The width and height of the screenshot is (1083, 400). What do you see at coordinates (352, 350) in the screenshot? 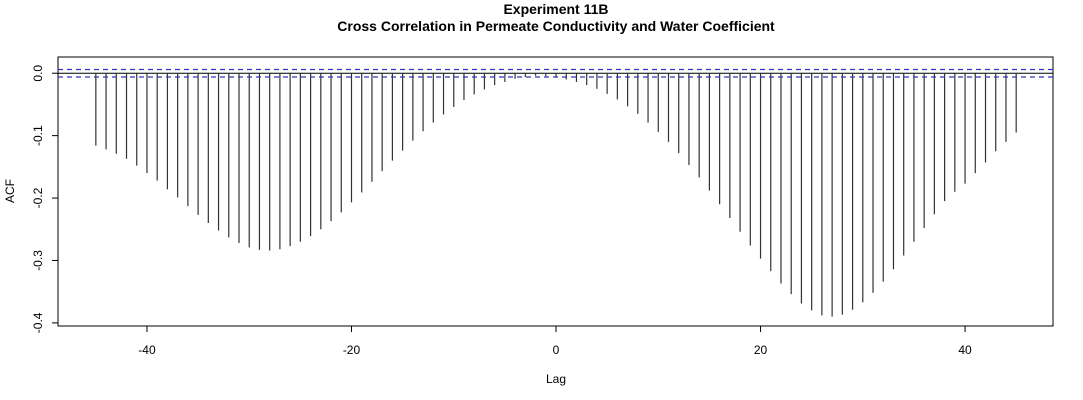
I see `x-tick-label: -20` at bounding box center [352, 350].